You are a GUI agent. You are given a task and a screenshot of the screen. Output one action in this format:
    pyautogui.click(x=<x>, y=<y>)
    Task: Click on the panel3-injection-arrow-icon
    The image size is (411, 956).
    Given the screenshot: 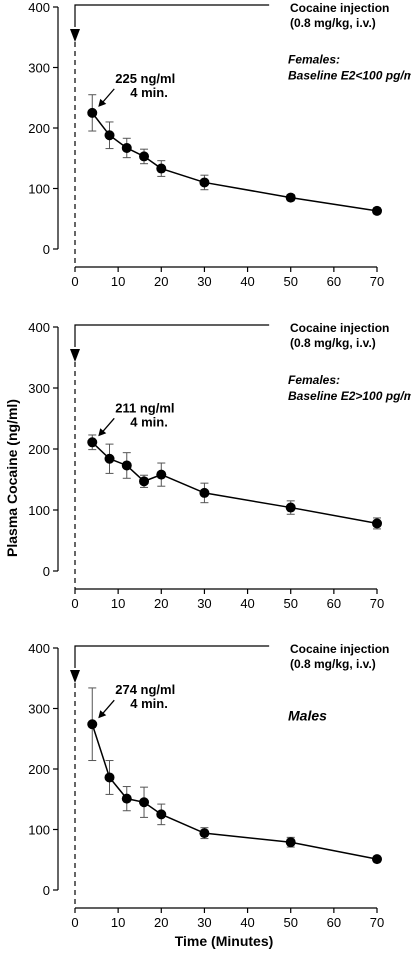 What is the action you would take?
    pyautogui.click(x=75, y=676)
    